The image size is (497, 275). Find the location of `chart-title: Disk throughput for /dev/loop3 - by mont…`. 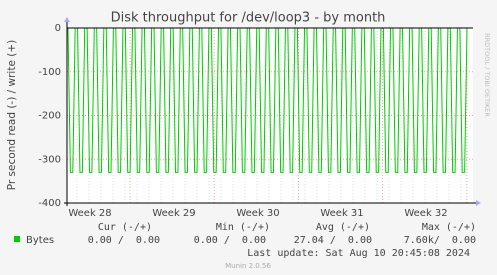

chart-title: Disk throughput for /dev/loop3 - by mont… is located at coordinates (248, 18).